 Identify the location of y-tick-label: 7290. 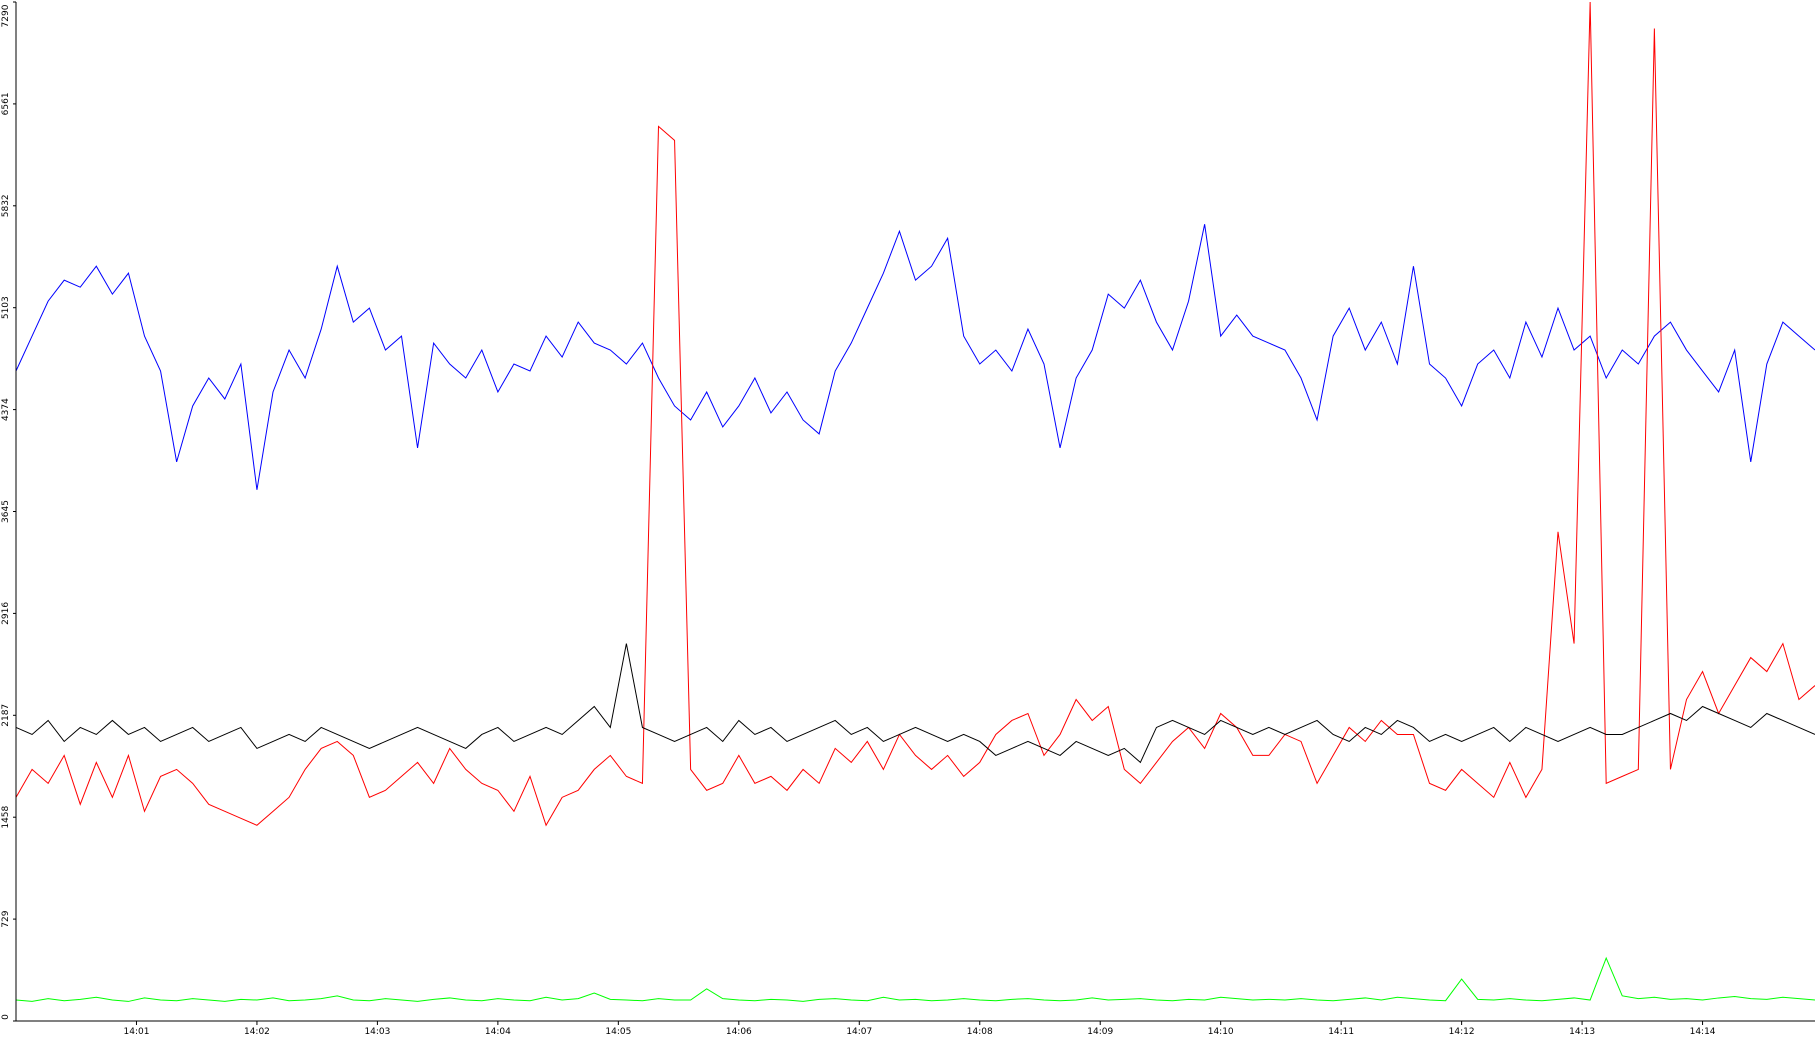
(6, 15).